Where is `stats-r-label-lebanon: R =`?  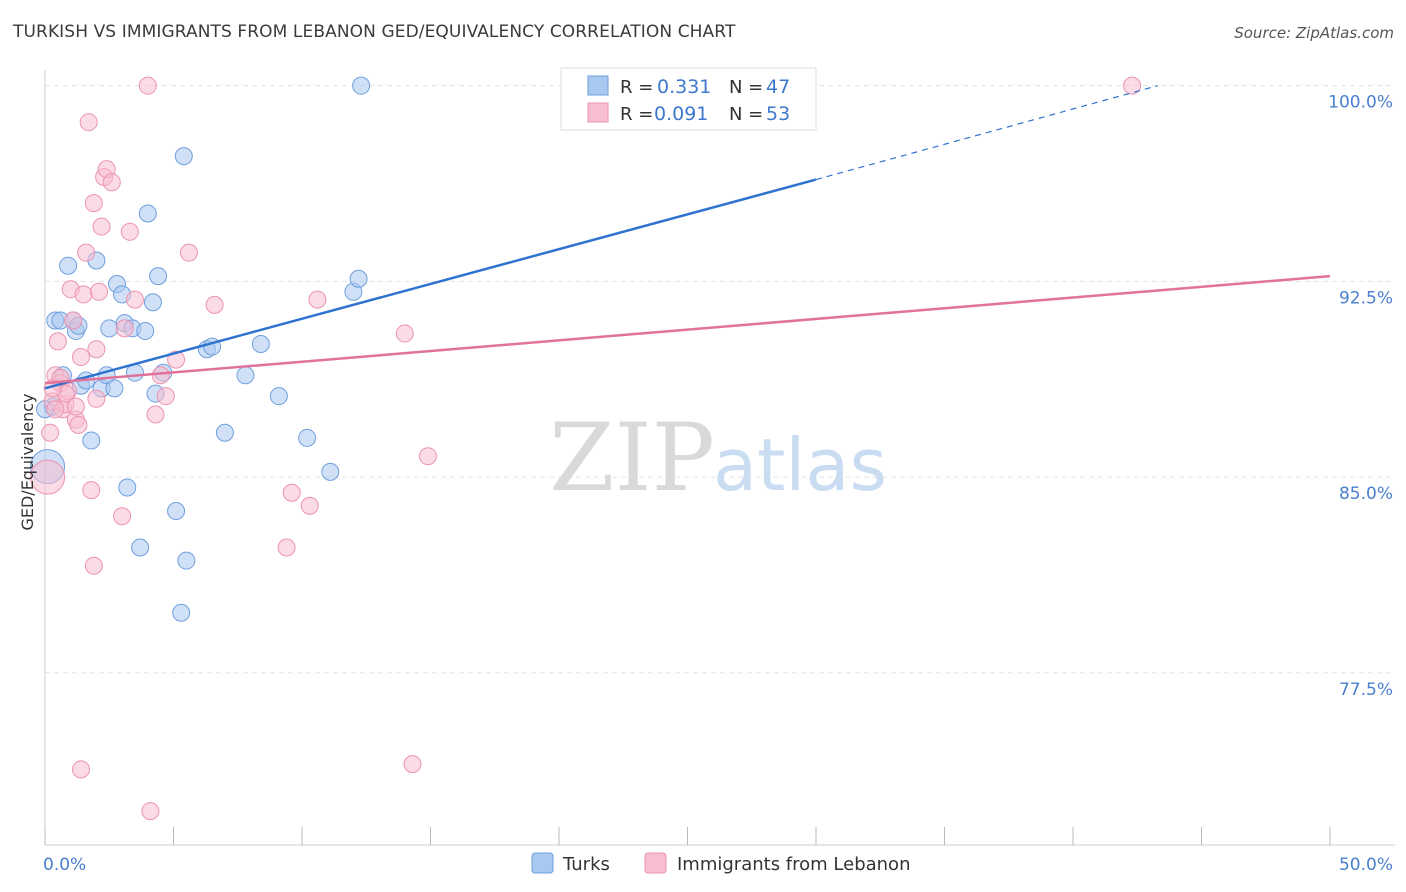 stats-r-label-lebanon: R = is located at coordinates (636, 114).